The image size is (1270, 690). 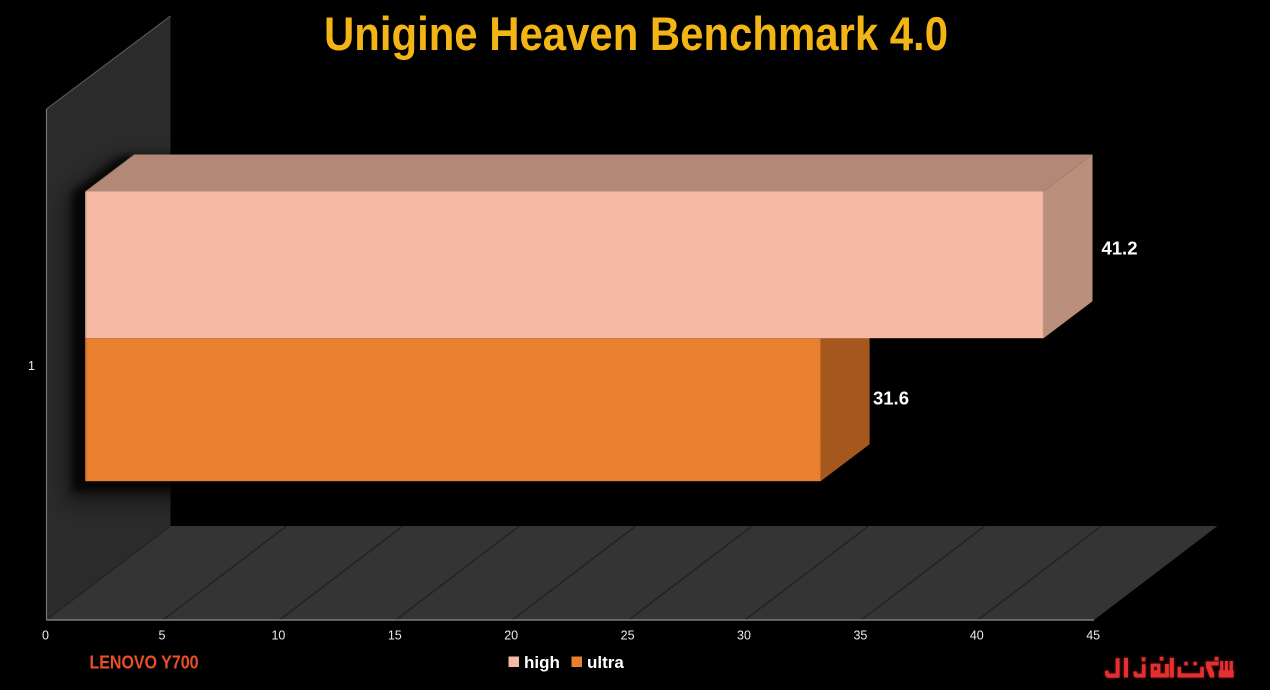 I want to click on svg-text: ultra, so click(x=605, y=662).